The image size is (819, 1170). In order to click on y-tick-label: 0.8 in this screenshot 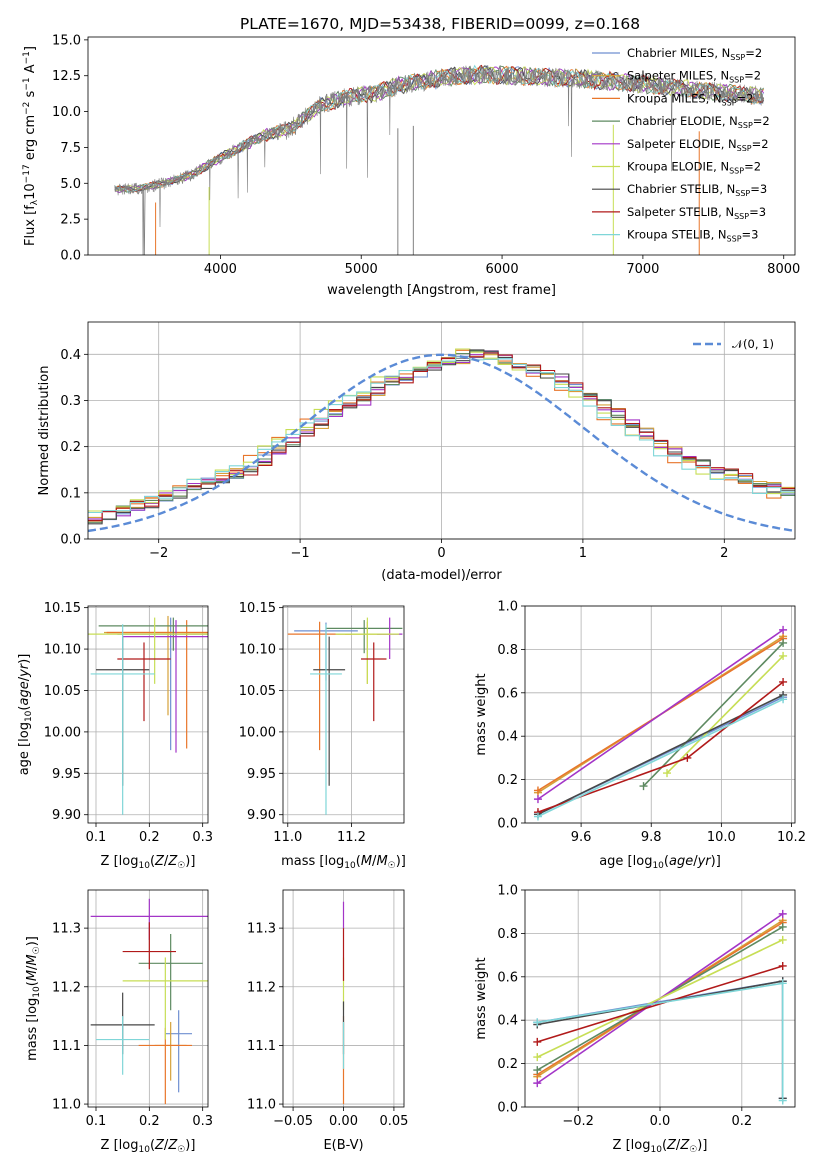, I will do `click(507, 934)`.